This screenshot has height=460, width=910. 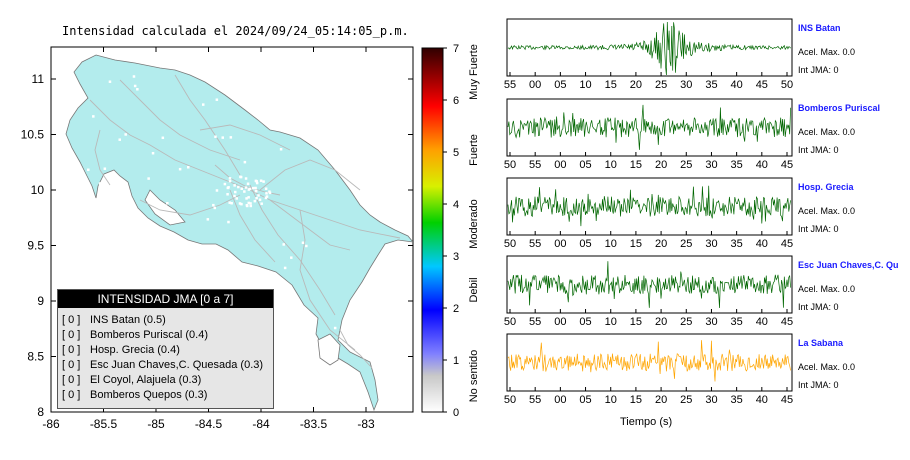 What do you see at coordinates (819, 28) in the screenshot?
I see `station-name: INS Batan` at bounding box center [819, 28].